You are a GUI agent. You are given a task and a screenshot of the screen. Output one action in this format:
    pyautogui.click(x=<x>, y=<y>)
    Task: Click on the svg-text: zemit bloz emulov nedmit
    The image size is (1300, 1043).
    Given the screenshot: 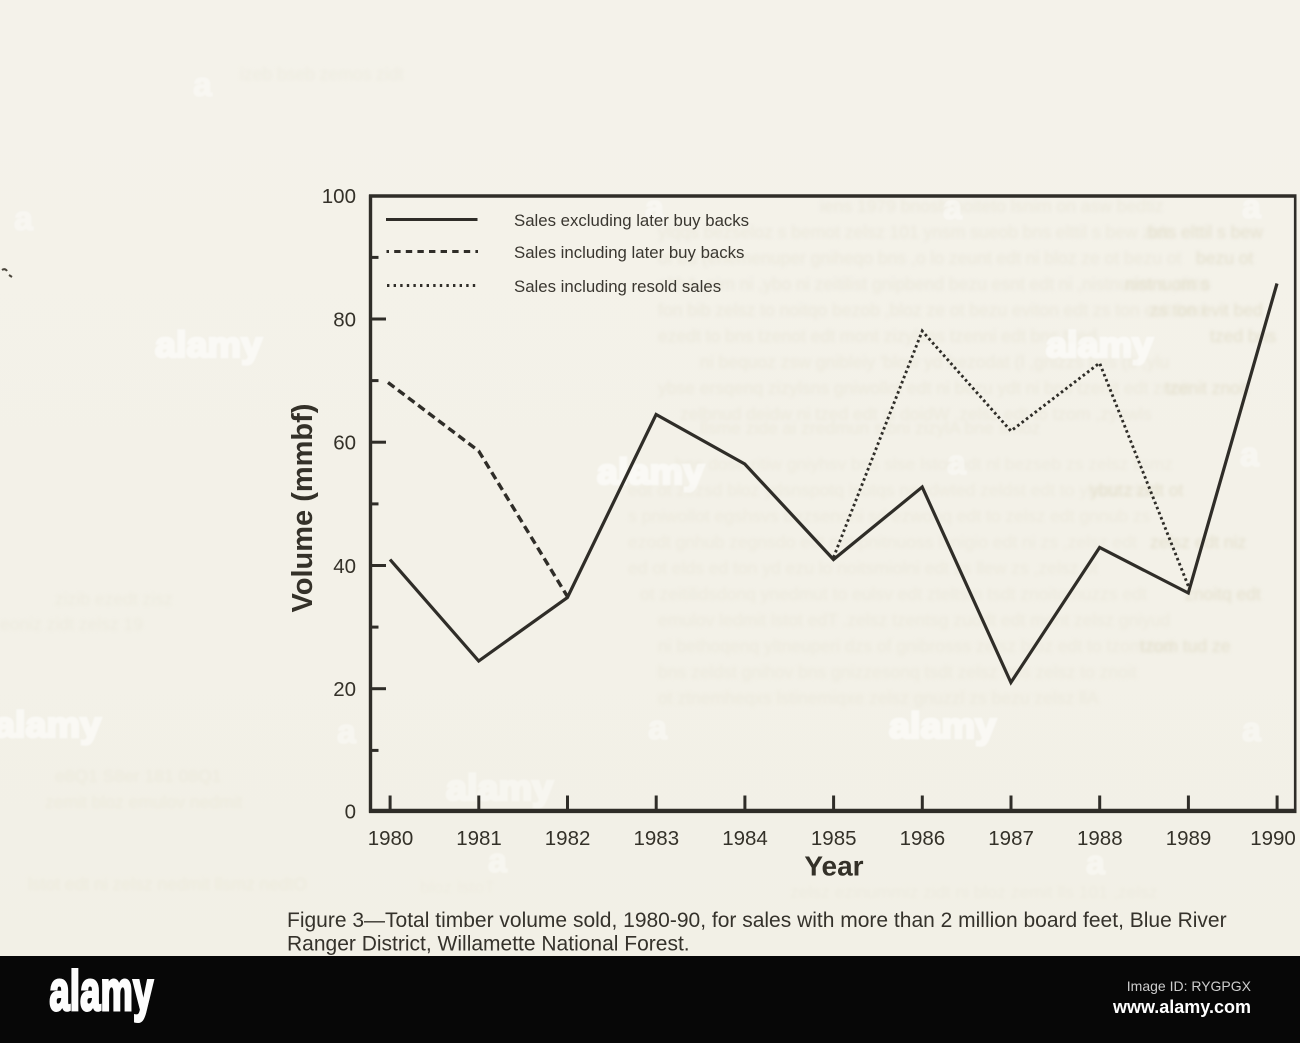 What is the action you would take?
    pyautogui.click(x=144, y=802)
    